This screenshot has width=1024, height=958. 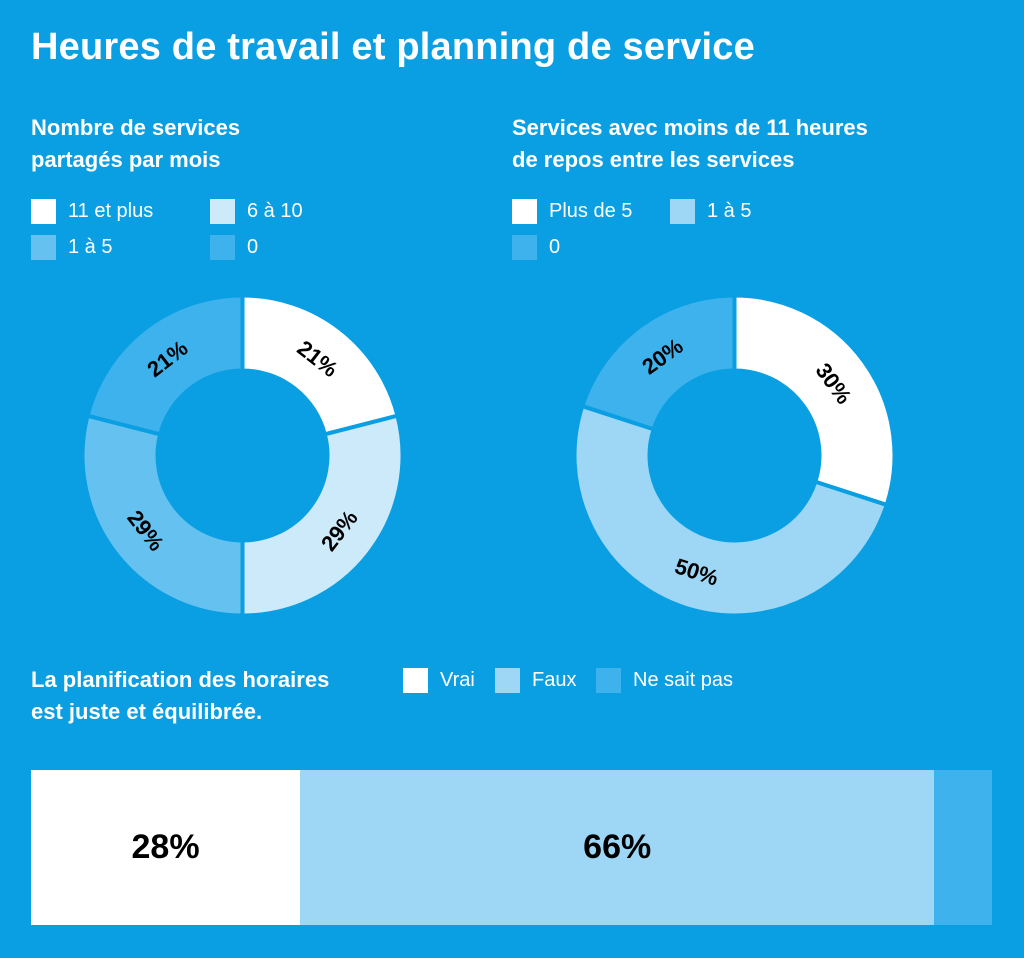 What do you see at coordinates (554, 680) in the screenshot?
I see `legend-label: Faux` at bounding box center [554, 680].